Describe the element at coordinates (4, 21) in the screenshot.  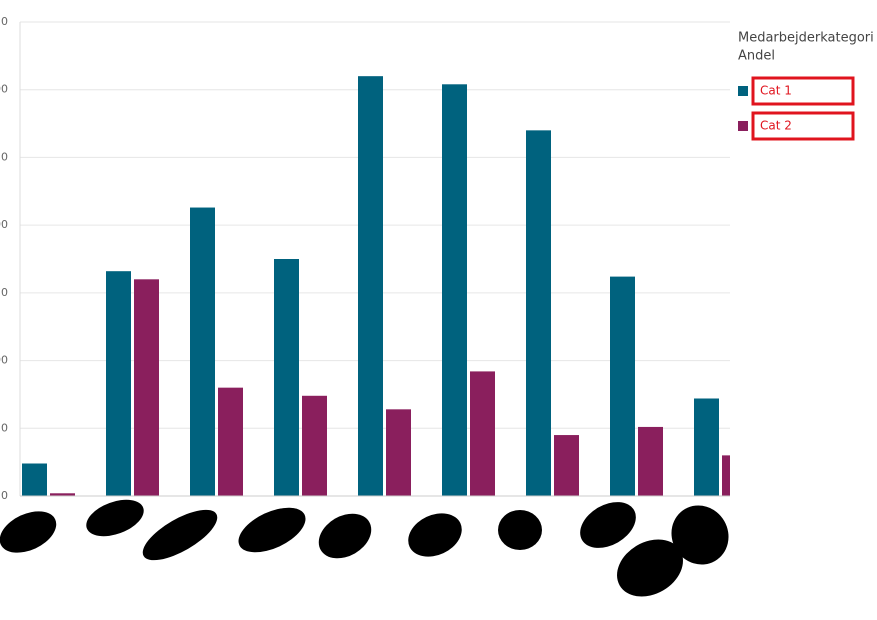
I see `y-tick-label: 350` at that location.